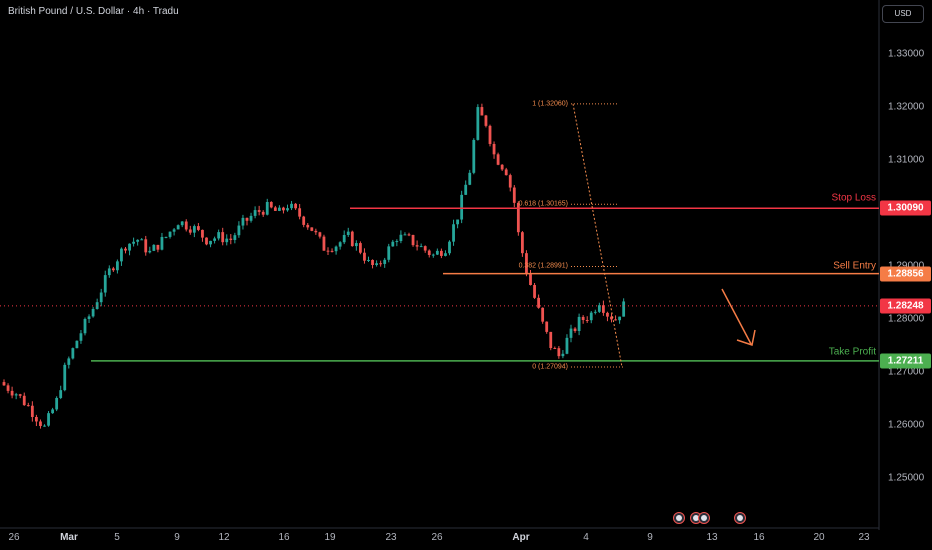 The width and height of the screenshot is (932, 550). What do you see at coordinates (906, 160) in the screenshot?
I see `price-tick: 1.31000` at bounding box center [906, 160].